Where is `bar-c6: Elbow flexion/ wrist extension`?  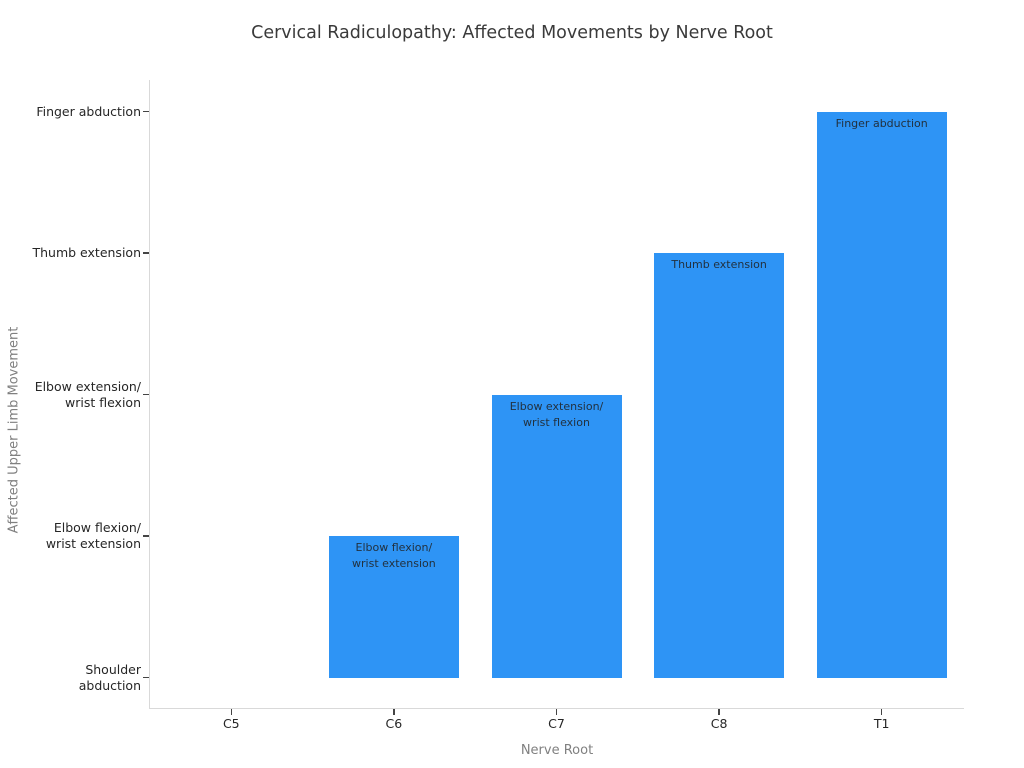
bar-c6: Elbow flexion/ wrist extension is located at coordinates (393, 607).